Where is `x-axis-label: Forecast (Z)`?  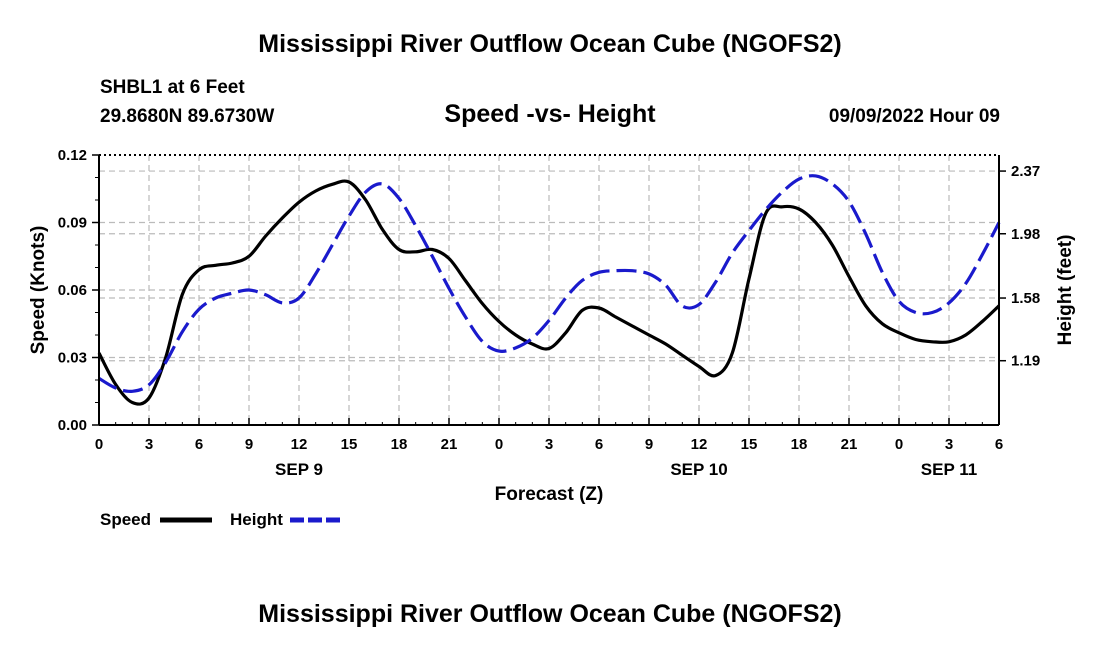
x-axis-label: Forecast (Z) is located at coordinates (549, 494).